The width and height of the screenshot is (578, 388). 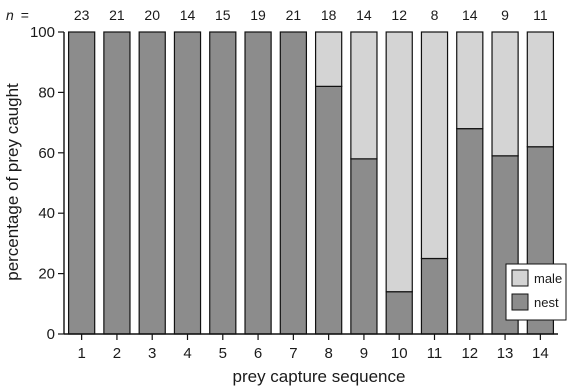 I want to click on y-axis-title: percentage of prey caught, so click(x=12, y=182).